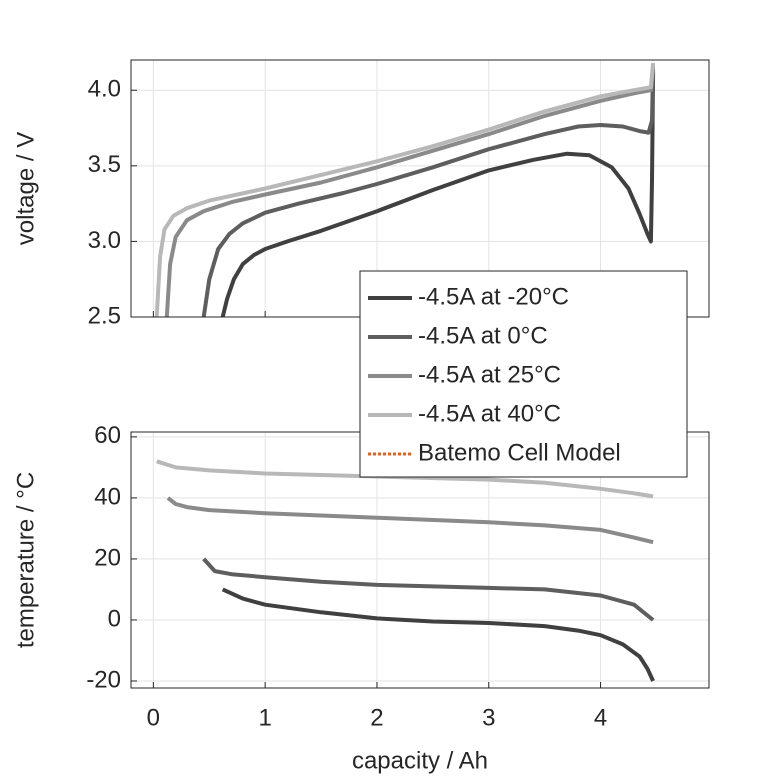 The image size is (781, 781). I want to click on legend-label: Batemo Cell Model, so click(519, 452).